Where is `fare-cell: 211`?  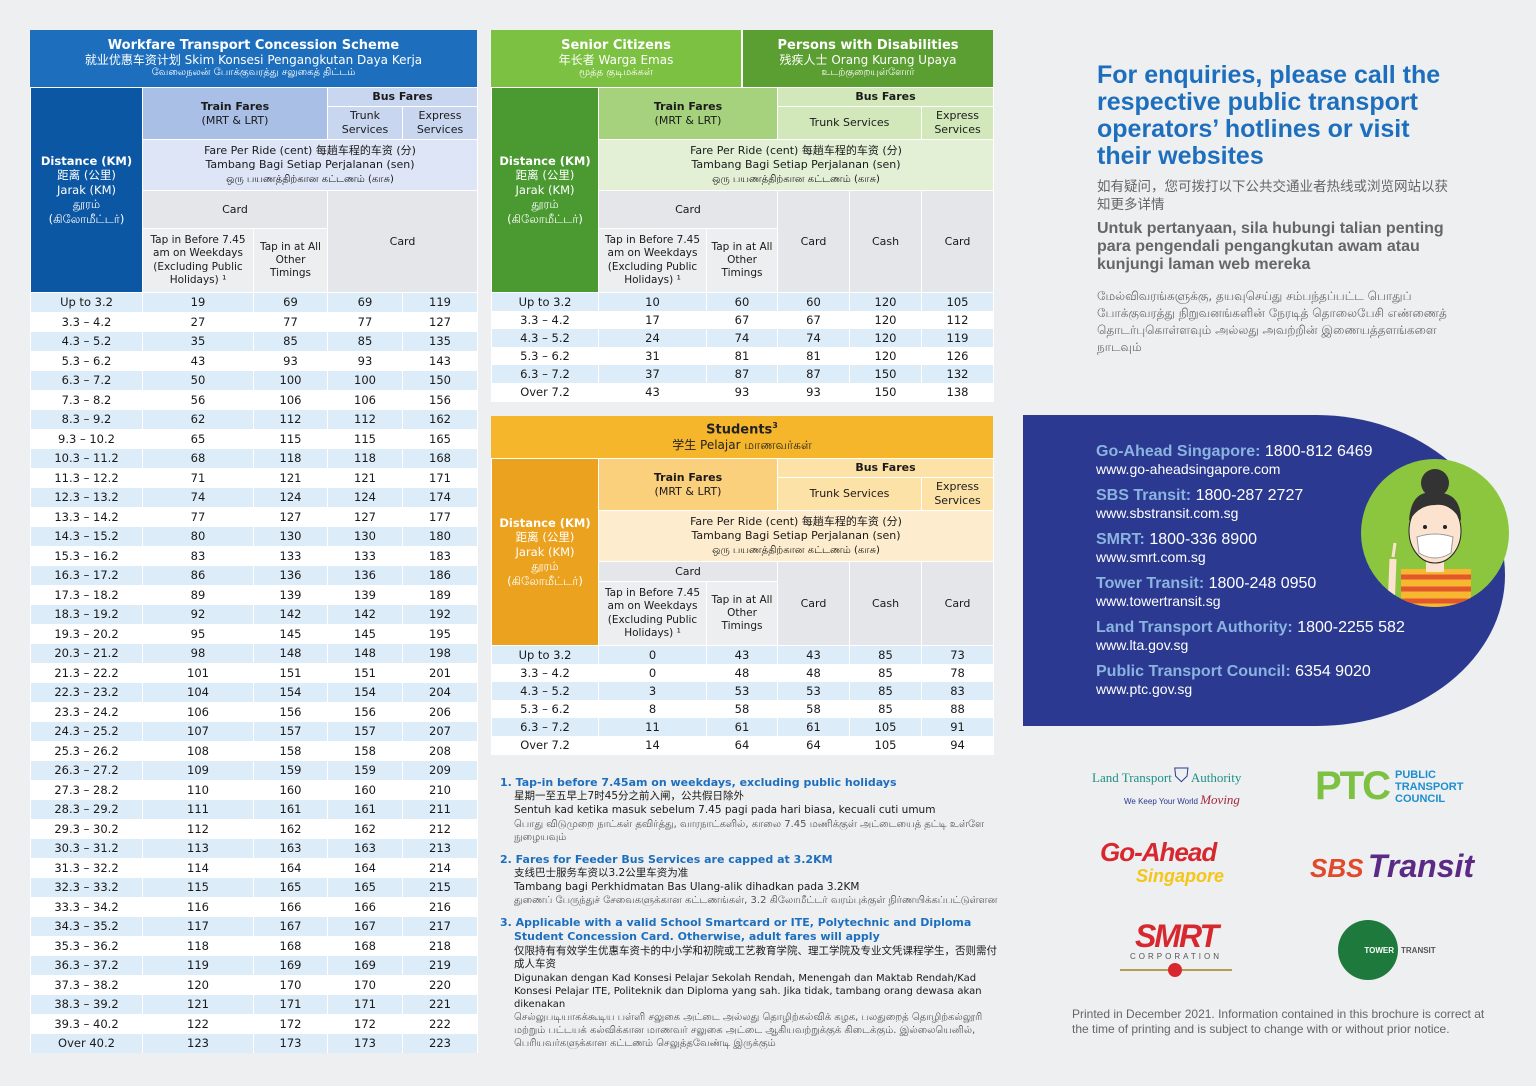
fare-cell: 211 is located at coordinates (440, 809).